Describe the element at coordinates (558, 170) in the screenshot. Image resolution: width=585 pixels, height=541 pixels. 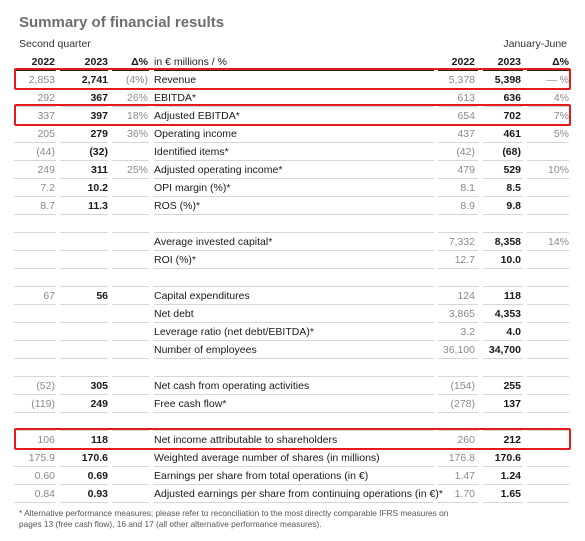
I see `cell-h-delta: 10%` at that location.